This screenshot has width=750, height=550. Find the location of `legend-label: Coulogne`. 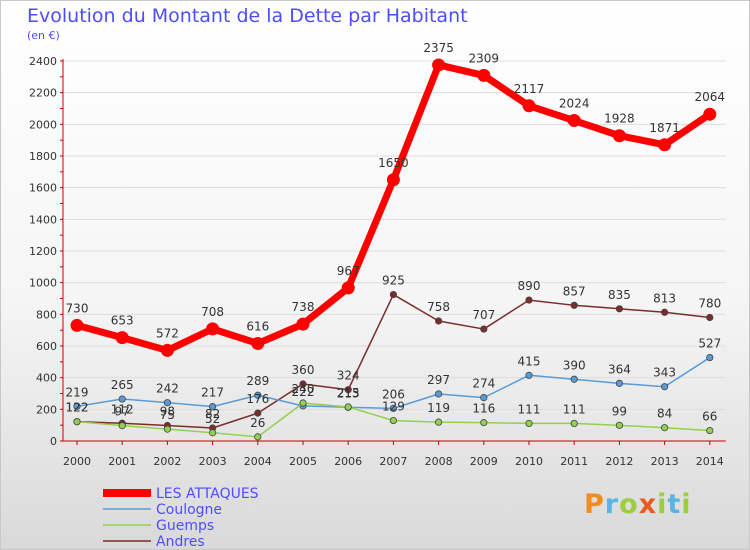

legend-label: Coulogne is located at coordinates (189, 510).